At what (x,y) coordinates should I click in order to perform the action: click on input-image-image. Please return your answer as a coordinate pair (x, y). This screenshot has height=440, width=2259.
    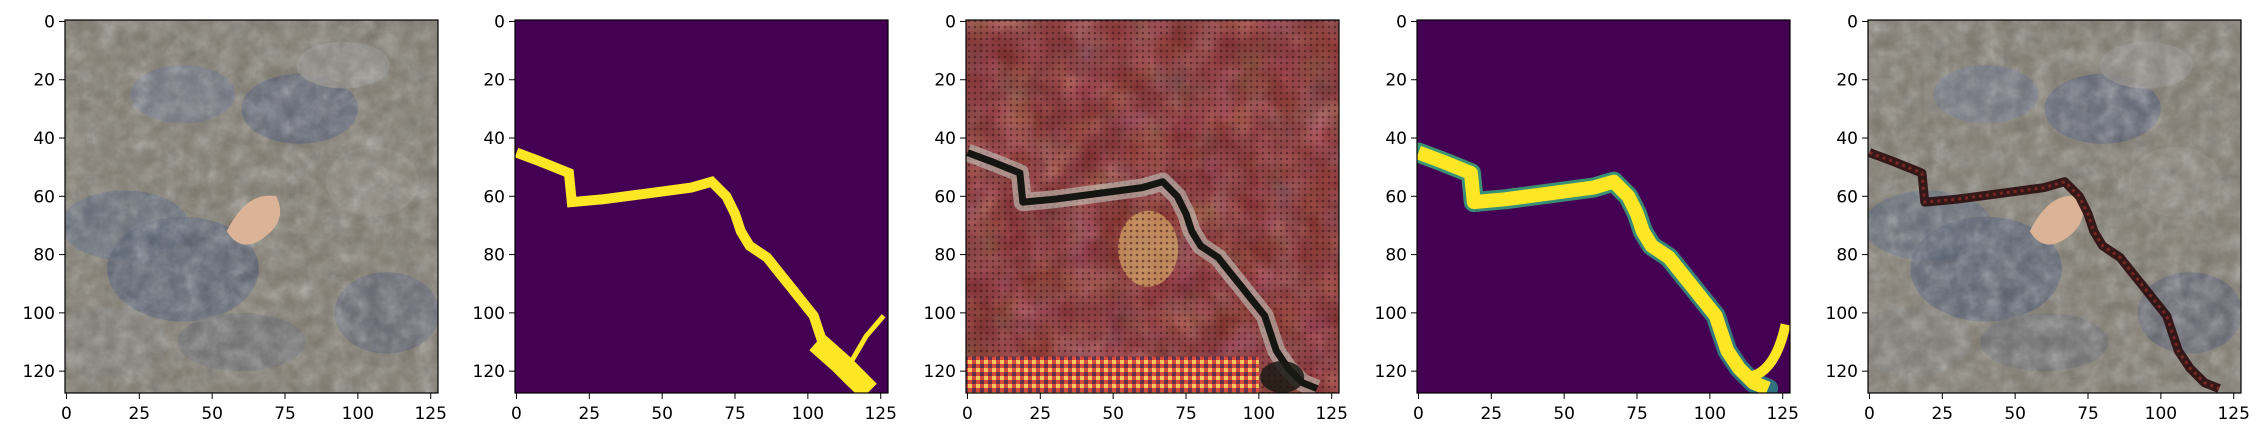
    Looking at the image, I should click on (251, 206).